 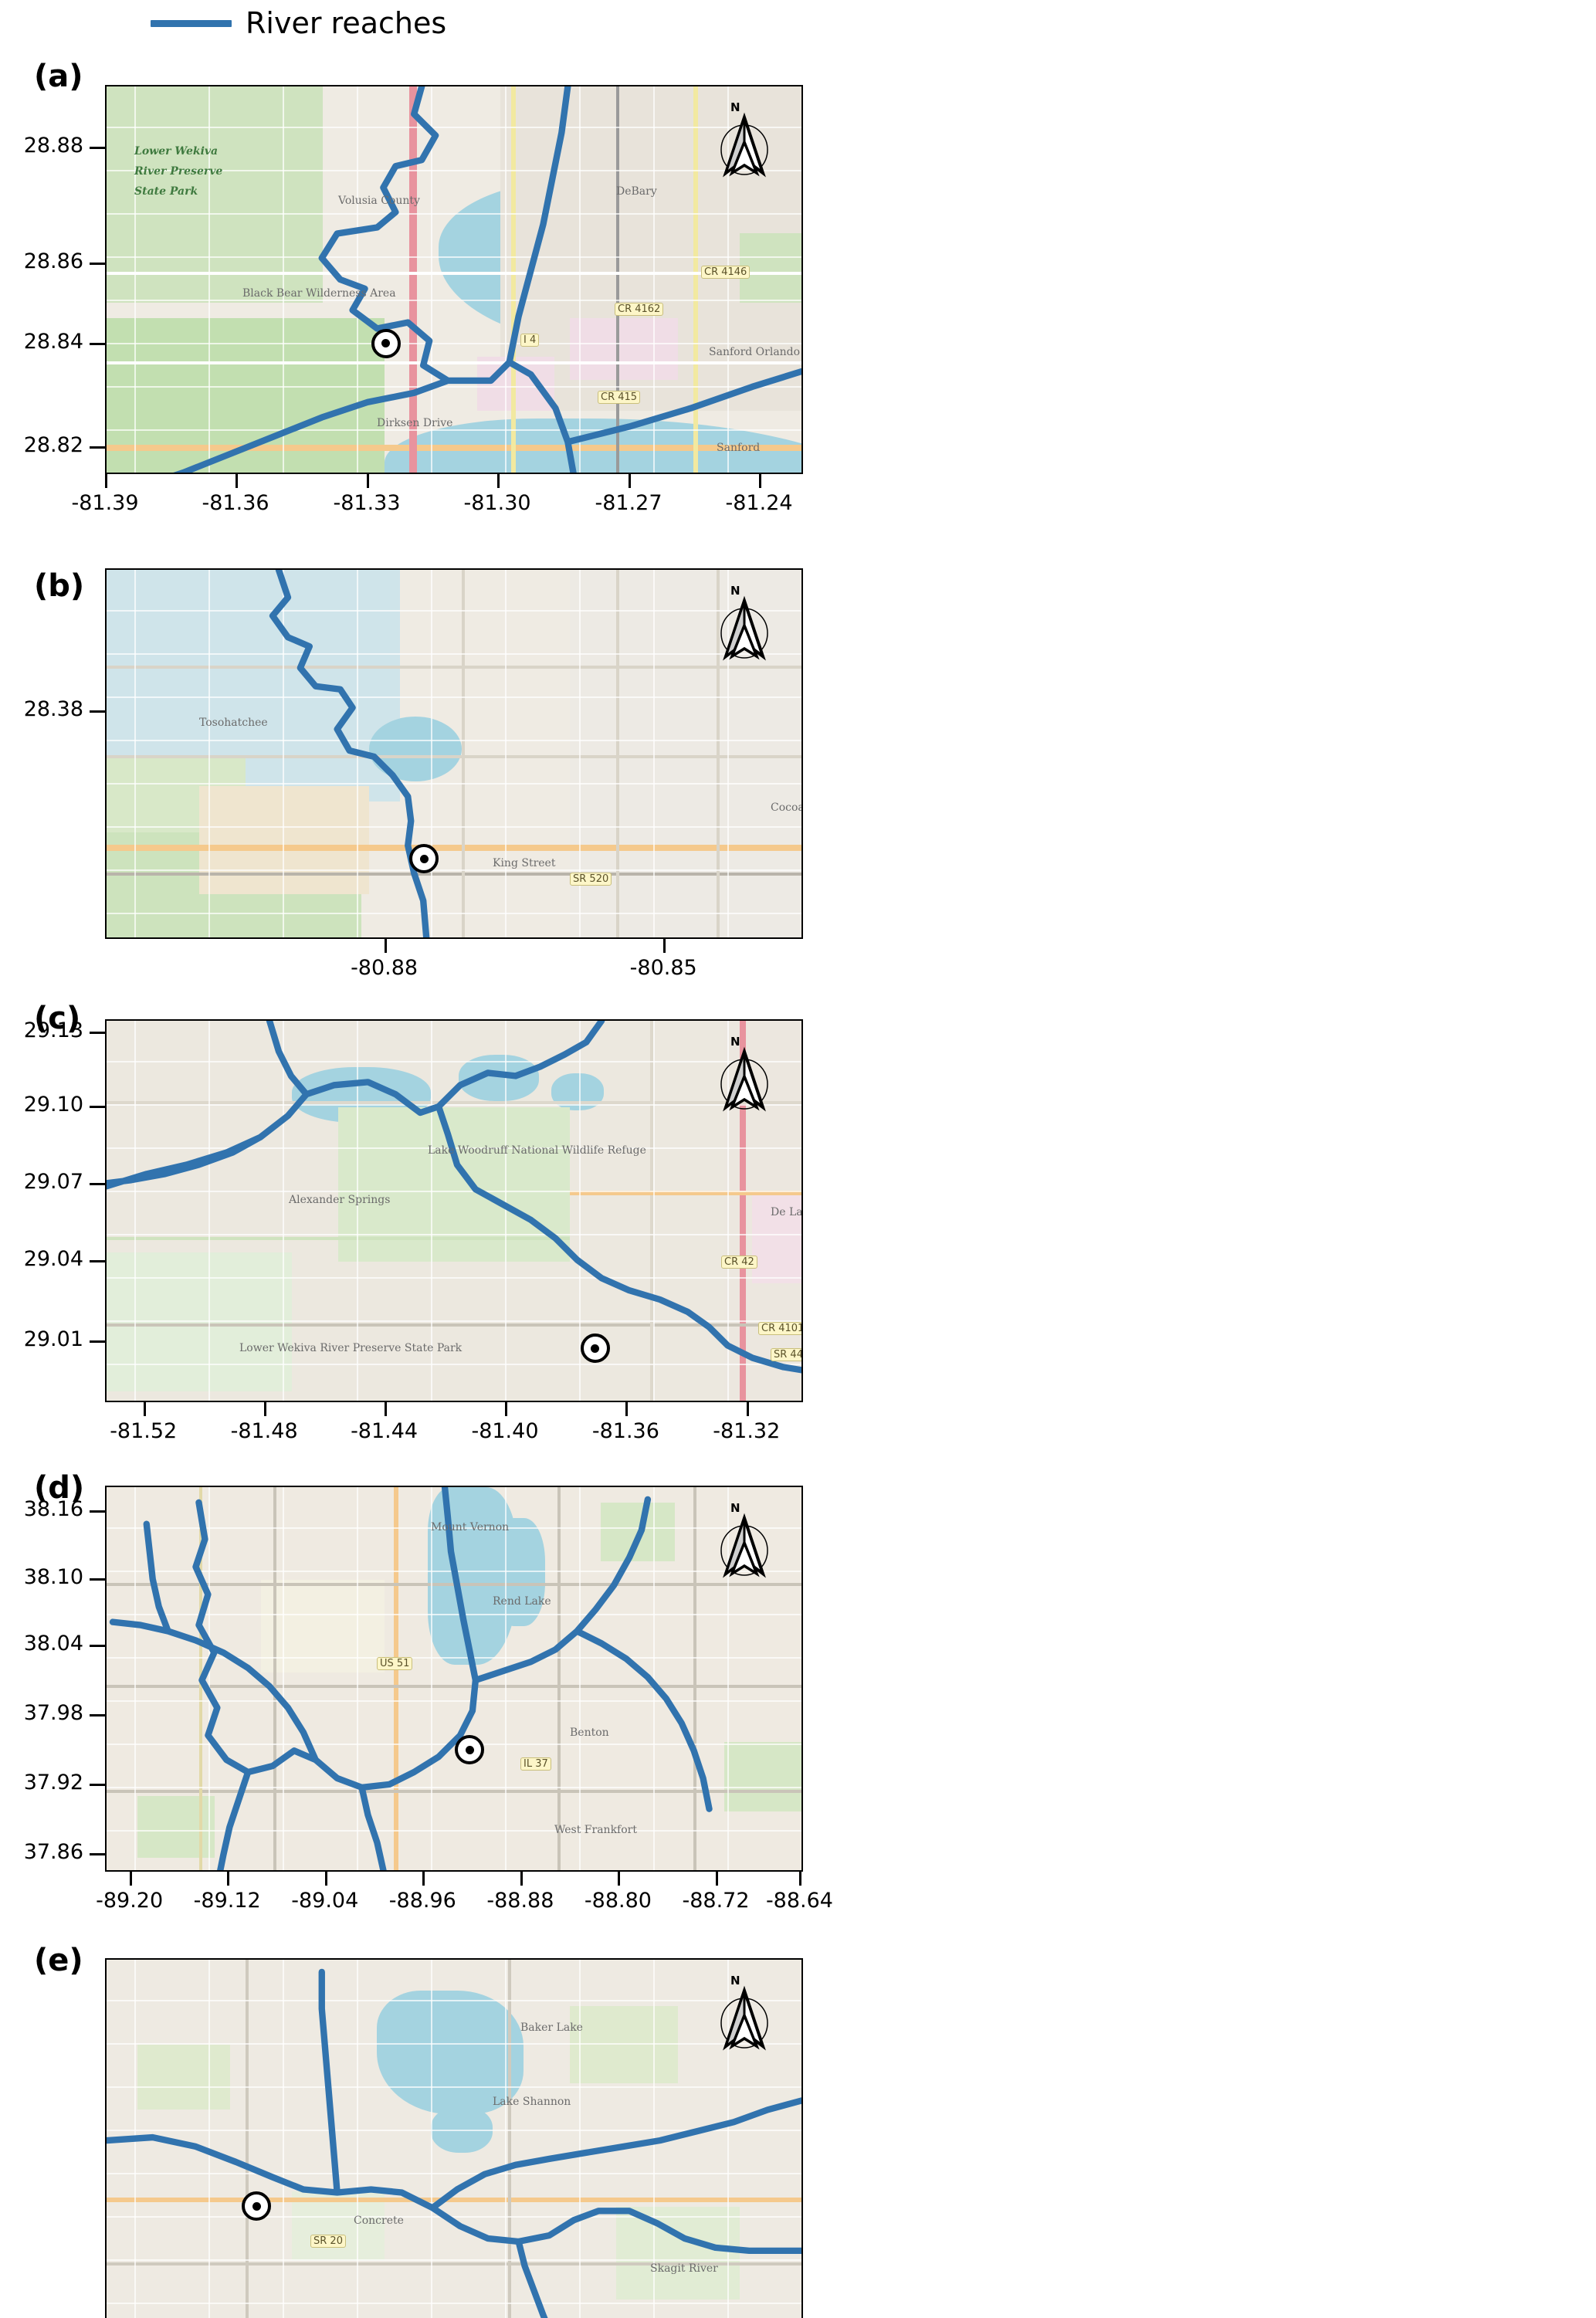 I want to click on map-place-label: Lake Woodruff National Wildlife Refuge, so click(x=537, y=1150).